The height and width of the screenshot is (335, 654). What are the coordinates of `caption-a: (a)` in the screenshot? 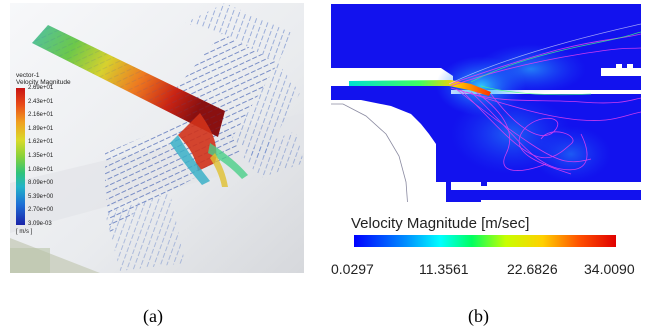 It's located at (153, 316).